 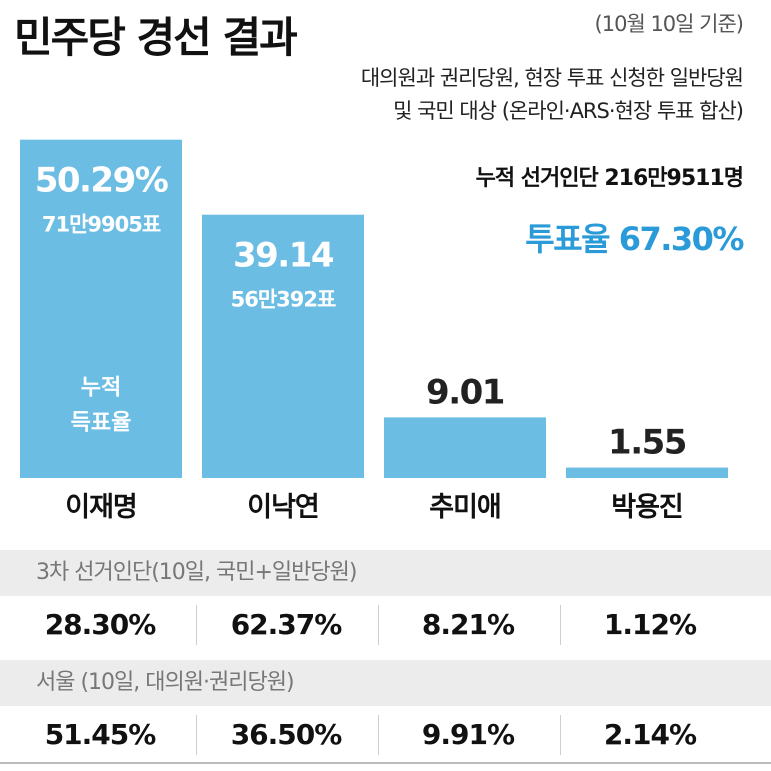 I want to click on cumulative-electorate: 누적 선거인단 216만9511명, so click(x=609, y=178).